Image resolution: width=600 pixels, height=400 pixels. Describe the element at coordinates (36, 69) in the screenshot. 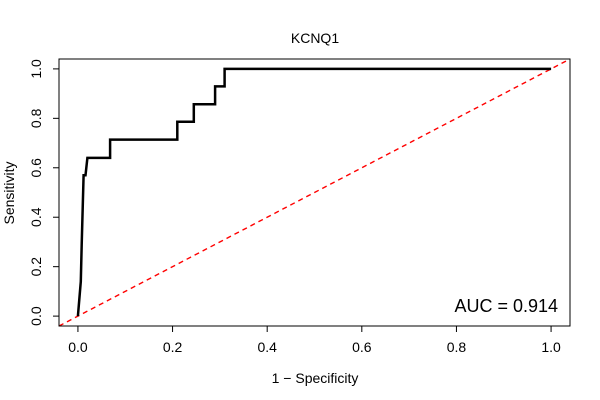

I see `y-tick-label: 1.0` at that location.